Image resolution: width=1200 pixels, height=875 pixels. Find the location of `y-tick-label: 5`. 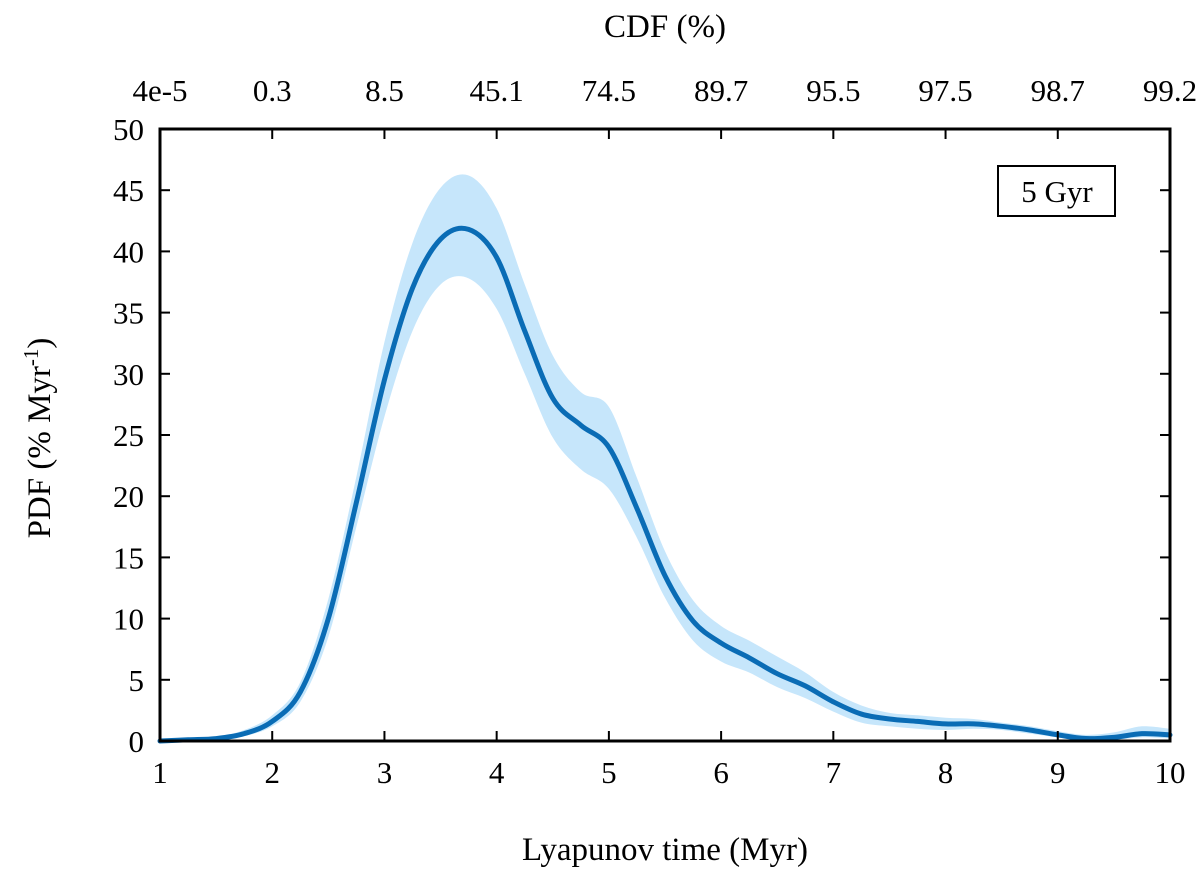

y-tick-label: 5 is located at coordinates (137, 680).